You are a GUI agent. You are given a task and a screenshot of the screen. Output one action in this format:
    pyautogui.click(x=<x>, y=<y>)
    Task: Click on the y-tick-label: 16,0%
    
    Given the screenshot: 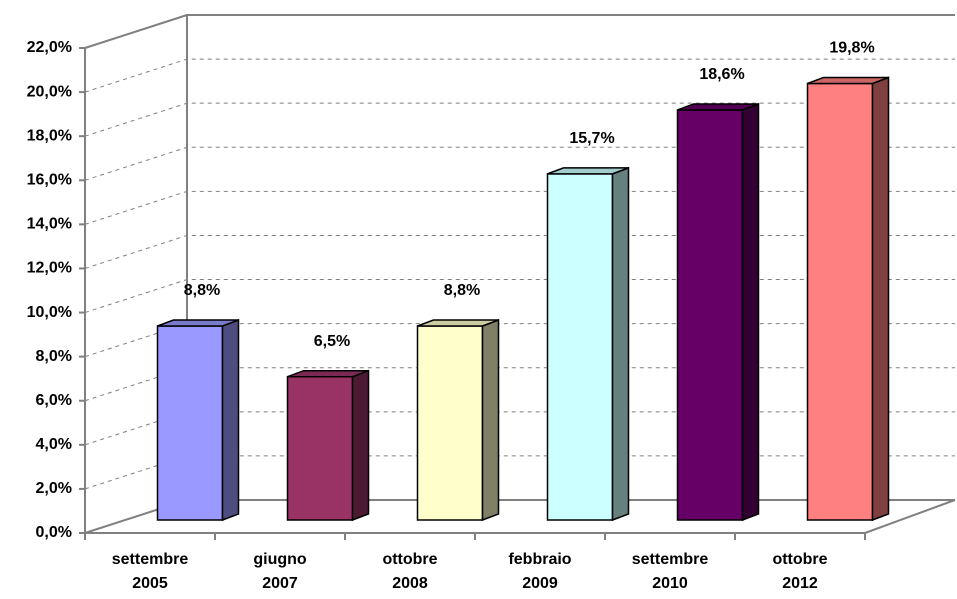 What is the action you would take?
    pyautogui.click(x=49, y=179)
    